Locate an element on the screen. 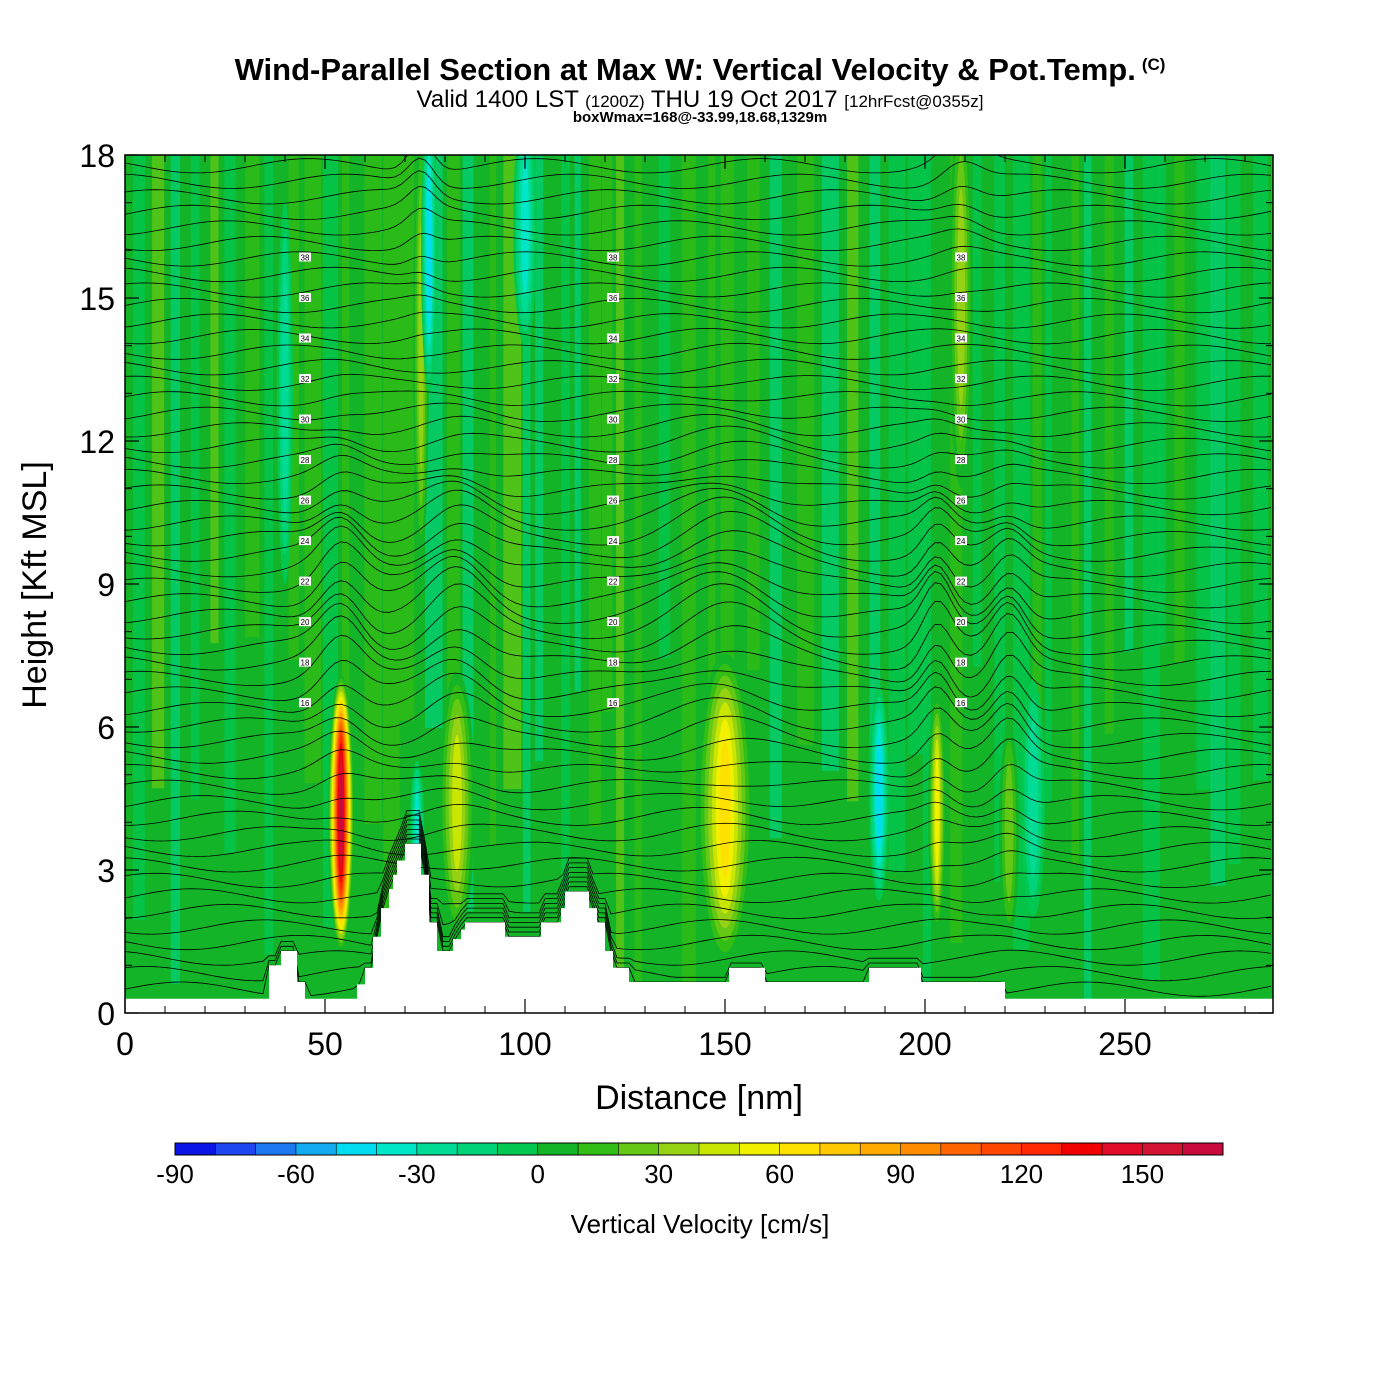 The width and height of the screenshot is (1400, 1400). x-axis-title: Distance [nm] is located at coordinates (699, 1098).